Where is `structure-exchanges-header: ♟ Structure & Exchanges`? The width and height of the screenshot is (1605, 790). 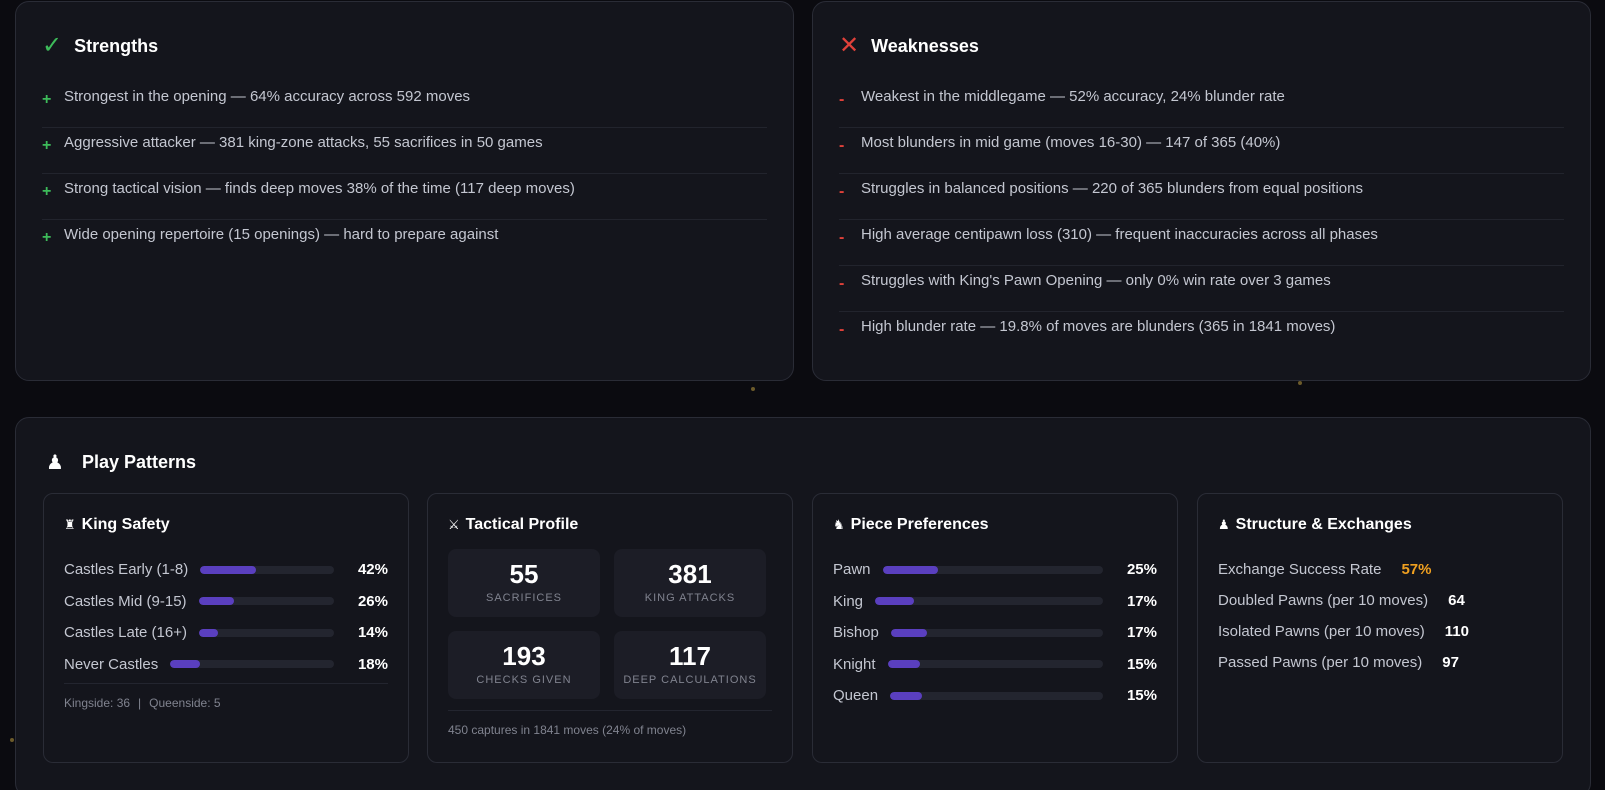 structure-exchanges-header: ♟ Structure & Exchanges is located at coordinates (1315, 525).